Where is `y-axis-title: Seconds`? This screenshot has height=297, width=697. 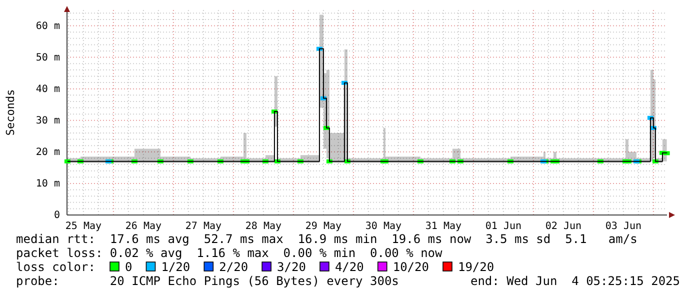 y-axis-title: Seconds is located at coordinates (10, 112).